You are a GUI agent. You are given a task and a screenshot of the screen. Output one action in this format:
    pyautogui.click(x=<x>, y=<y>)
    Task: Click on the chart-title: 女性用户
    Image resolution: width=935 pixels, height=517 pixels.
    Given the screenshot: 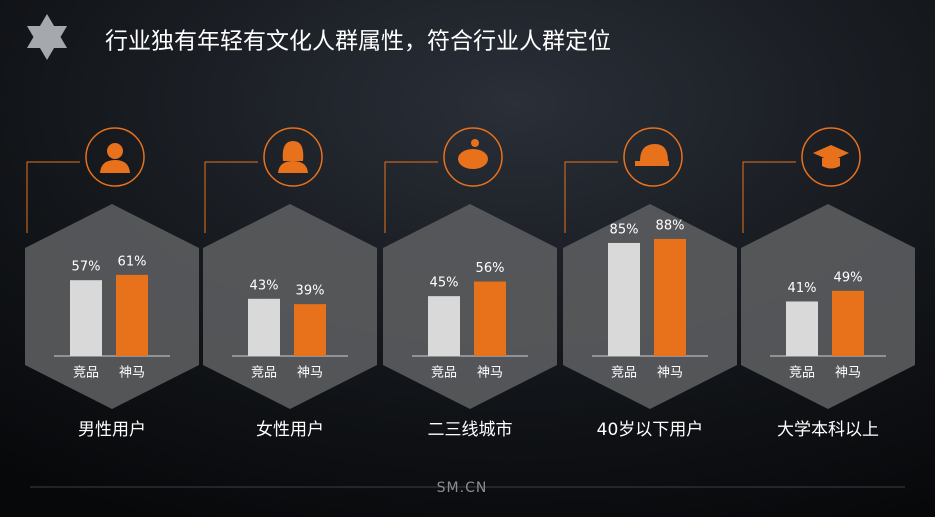 What is the action you would take?
    pyautogui.click(x=290, y=430)
    